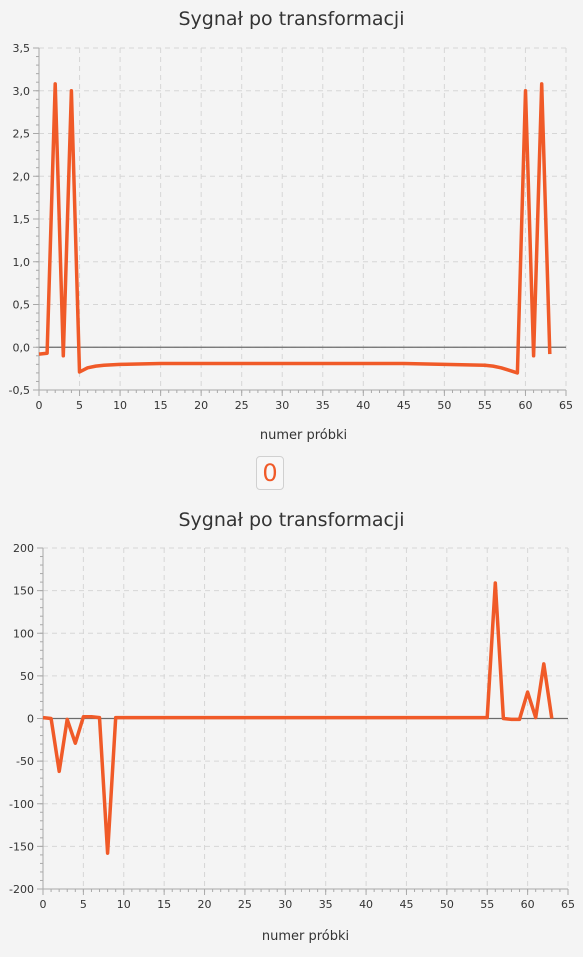 The image size is (583, 957). Describe the element at coordinates (447, 904) in the screenshot. I see `chart-2-x-tick-label: 50` at that location.